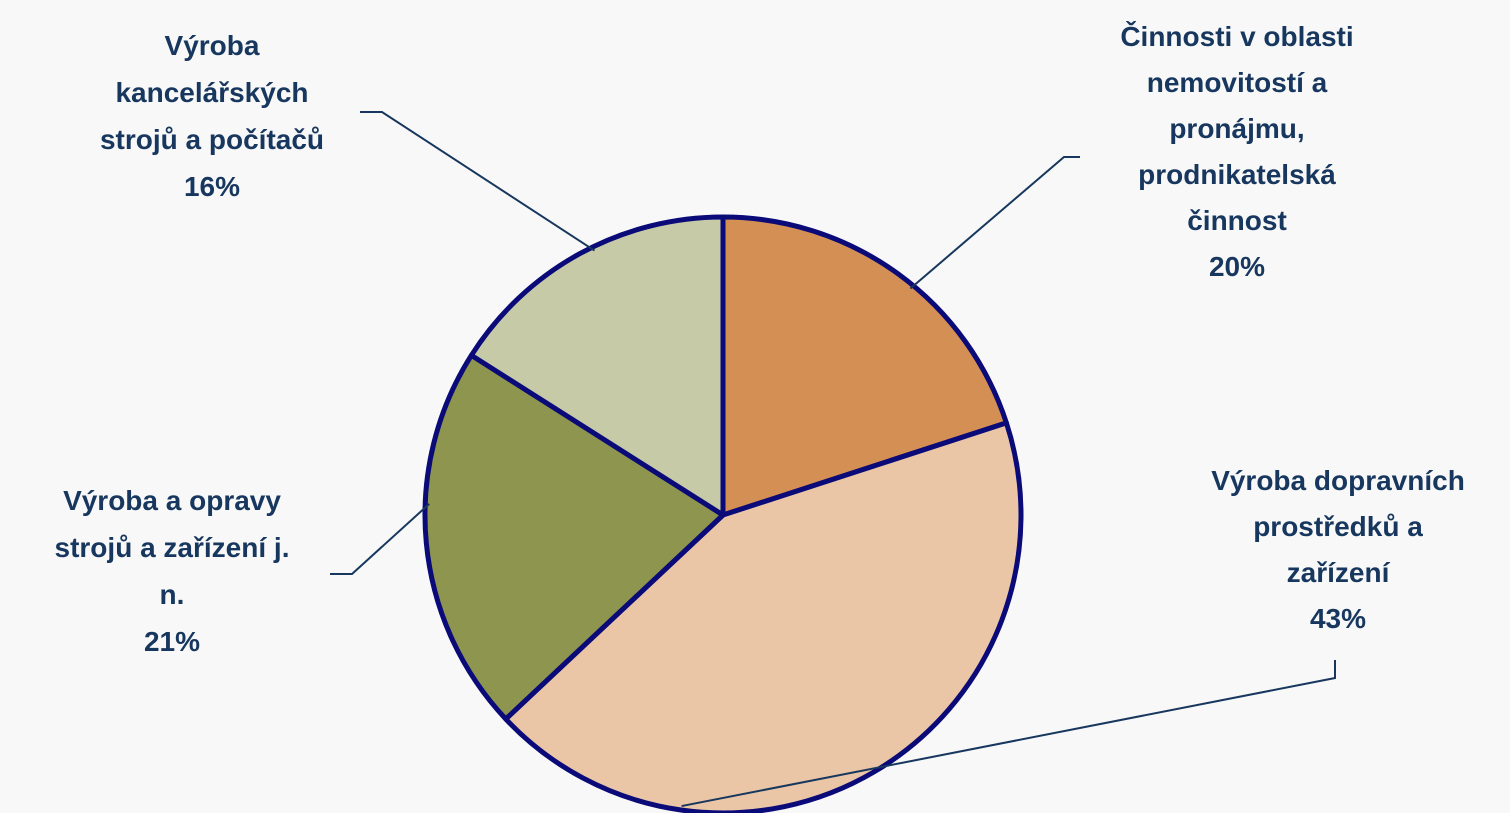  What do you see at coordinates (1237, 174) in the screenshot?
I see `slice-label-line: prodnikatelská` at bounding box center [1237, 174].